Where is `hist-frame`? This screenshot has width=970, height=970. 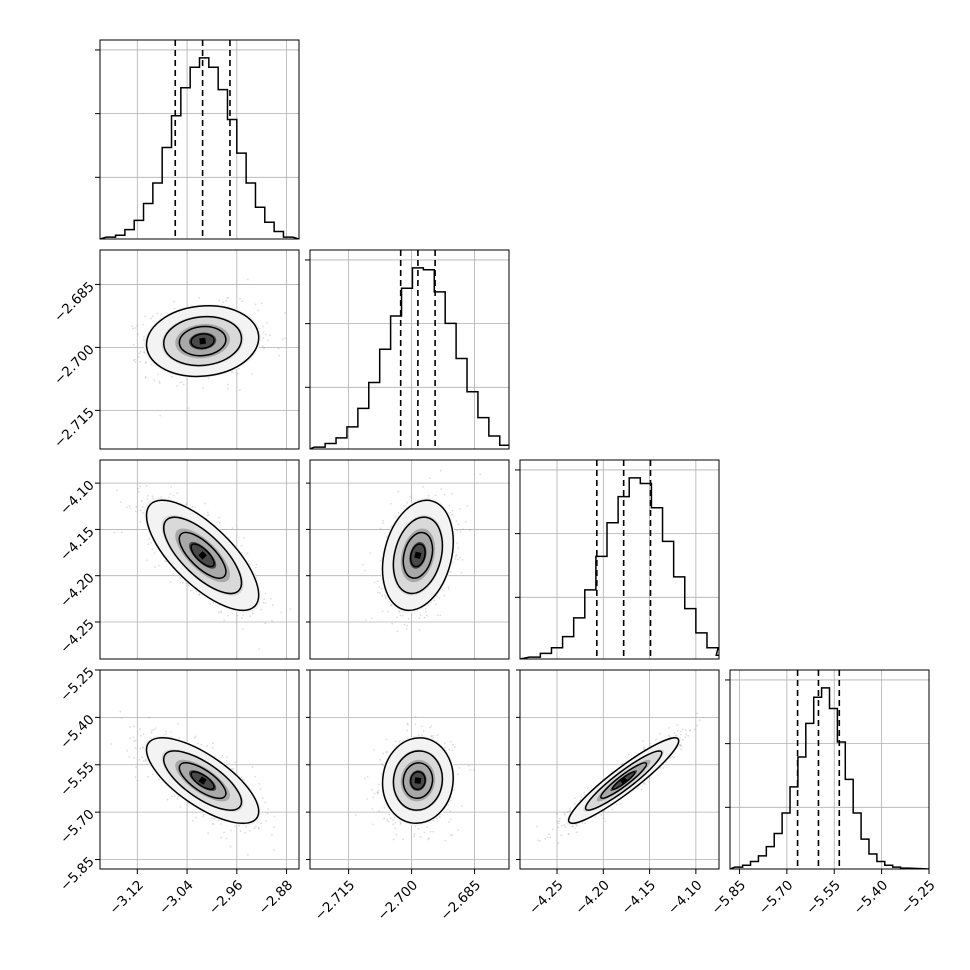
hist-frame is located at coordinates (199, 139).